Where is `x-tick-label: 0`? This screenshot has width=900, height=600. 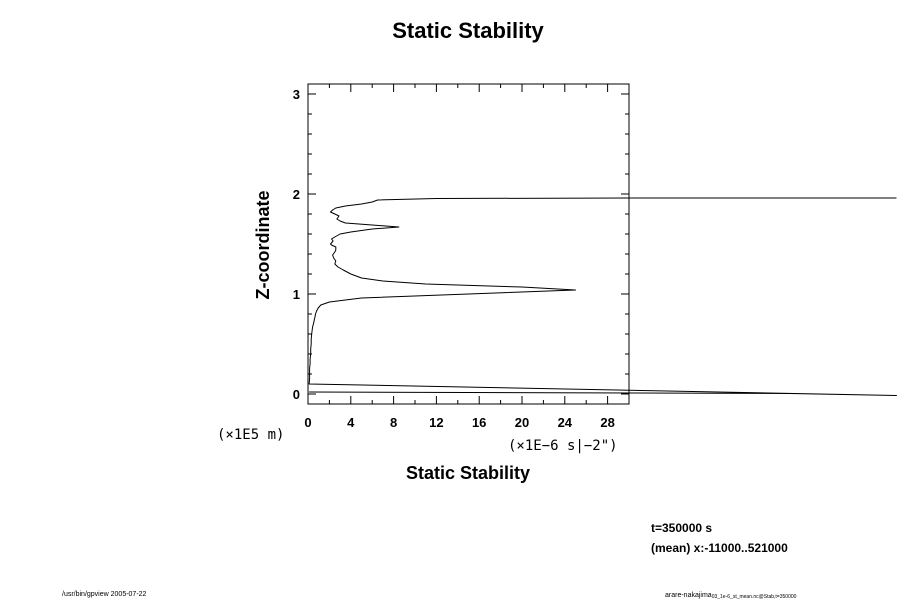
x-tick-label: 0 is located at coordinates (307, 422).